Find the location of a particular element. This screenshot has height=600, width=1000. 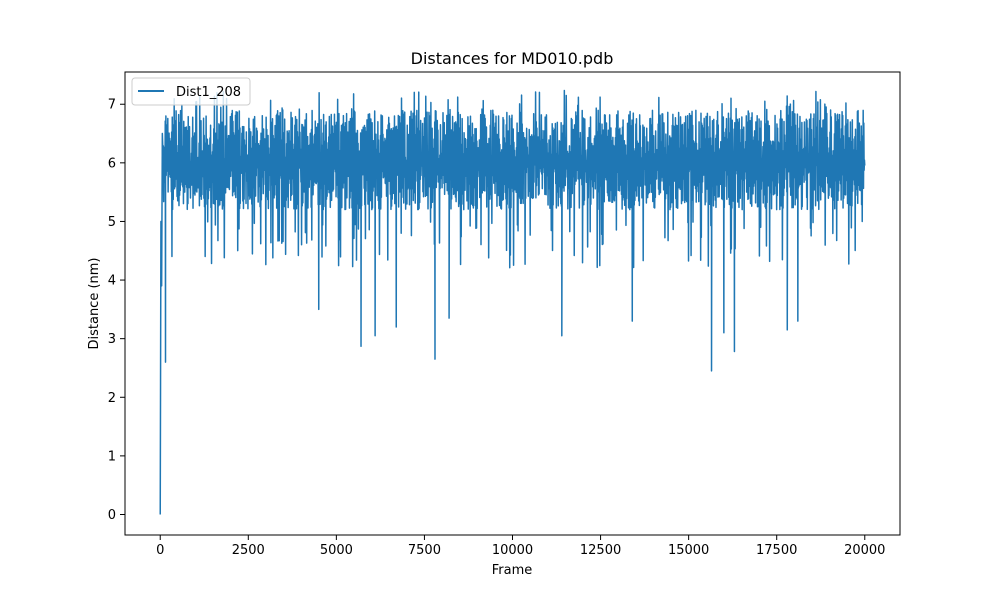

legend: Dist1_208 is located at coordinates (191, 91).